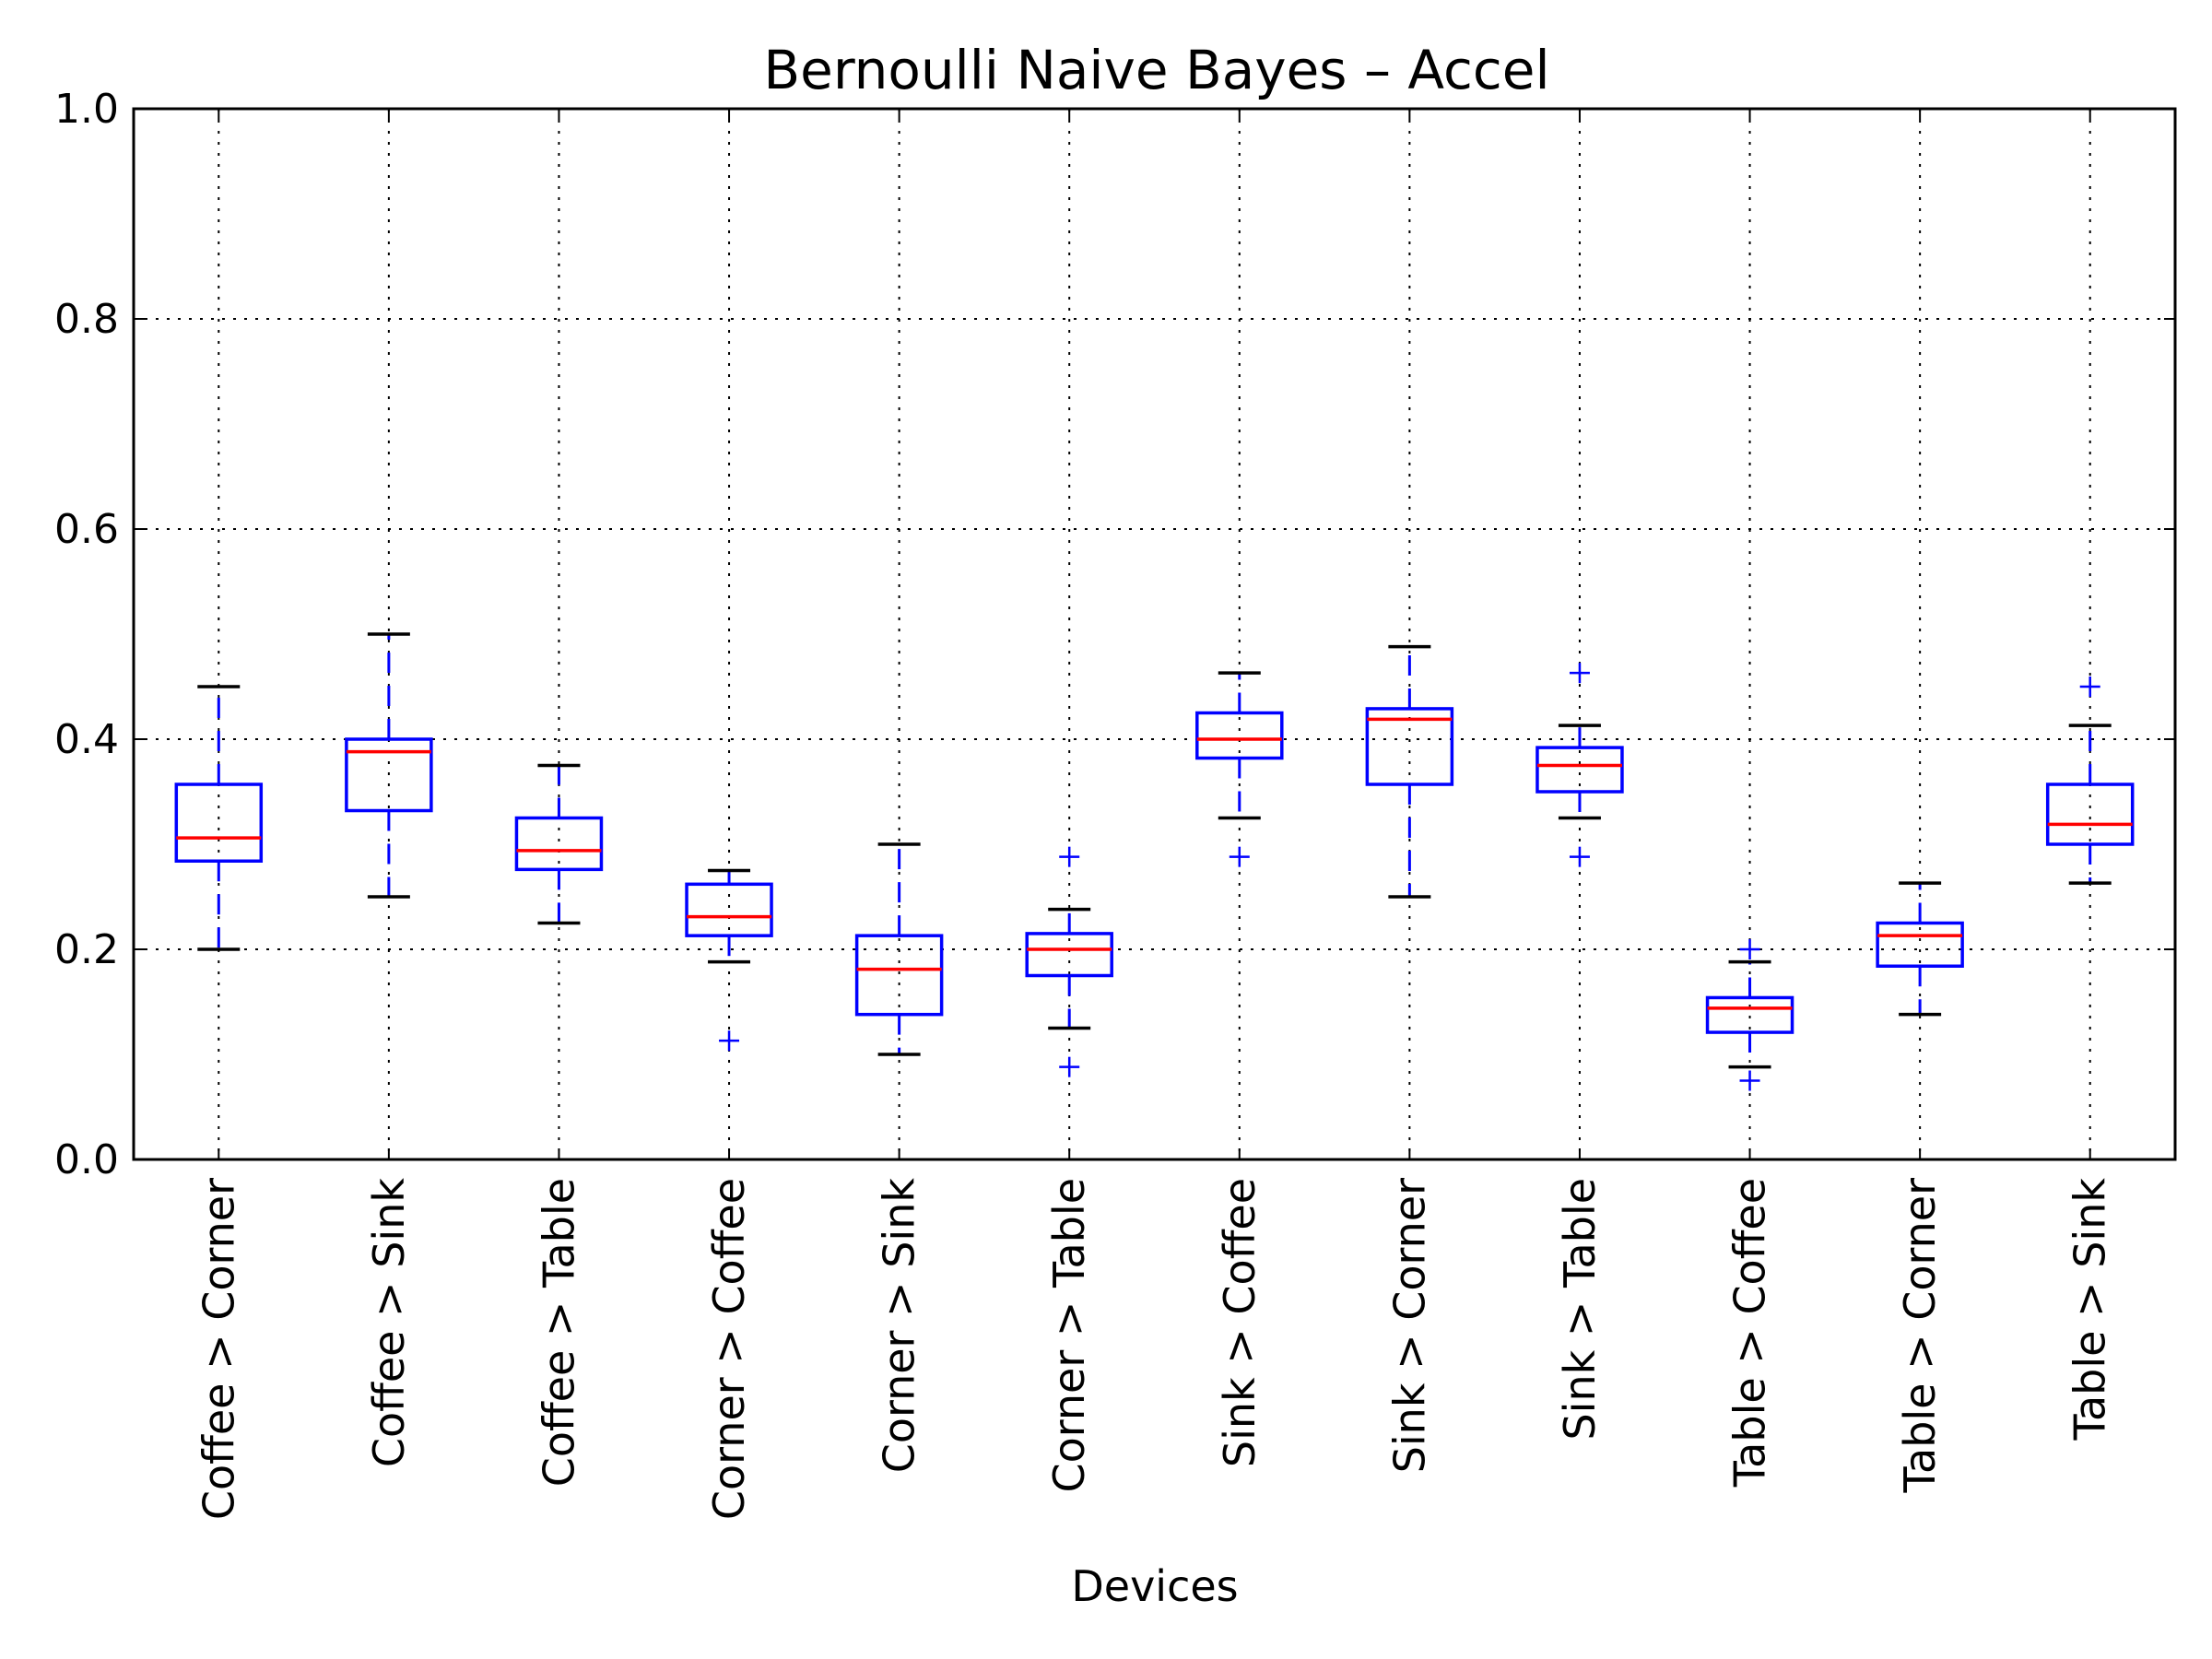  Describe the element at coordinates (1154, 1586) in the screenshot. I see `x-axis-label: Devices` at that location.